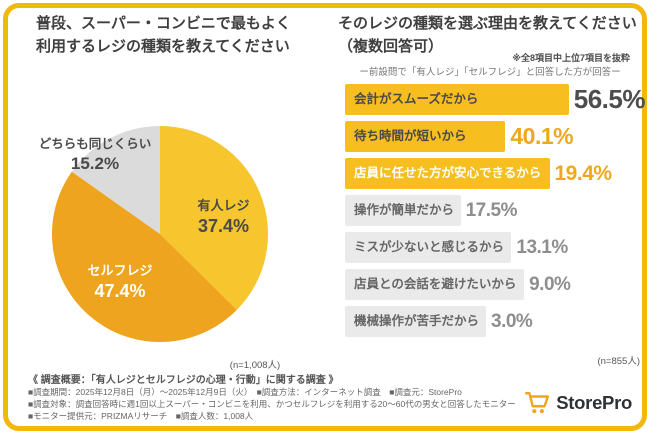 The image size is (650, 434). What do you see at coordinates (186, 35) in the screenshot?
I see `pie-section-title: 普段、スーパー・コンビニで最もよく 利用するレジの種類を教えてください` at bounding box center [186, 35].